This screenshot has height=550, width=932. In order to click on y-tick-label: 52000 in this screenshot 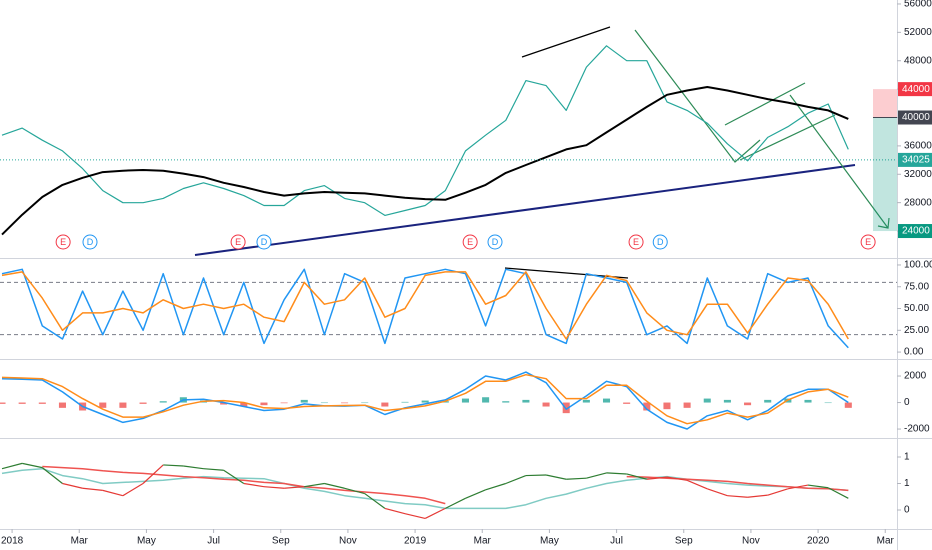, I will do `click(918, 32)`.